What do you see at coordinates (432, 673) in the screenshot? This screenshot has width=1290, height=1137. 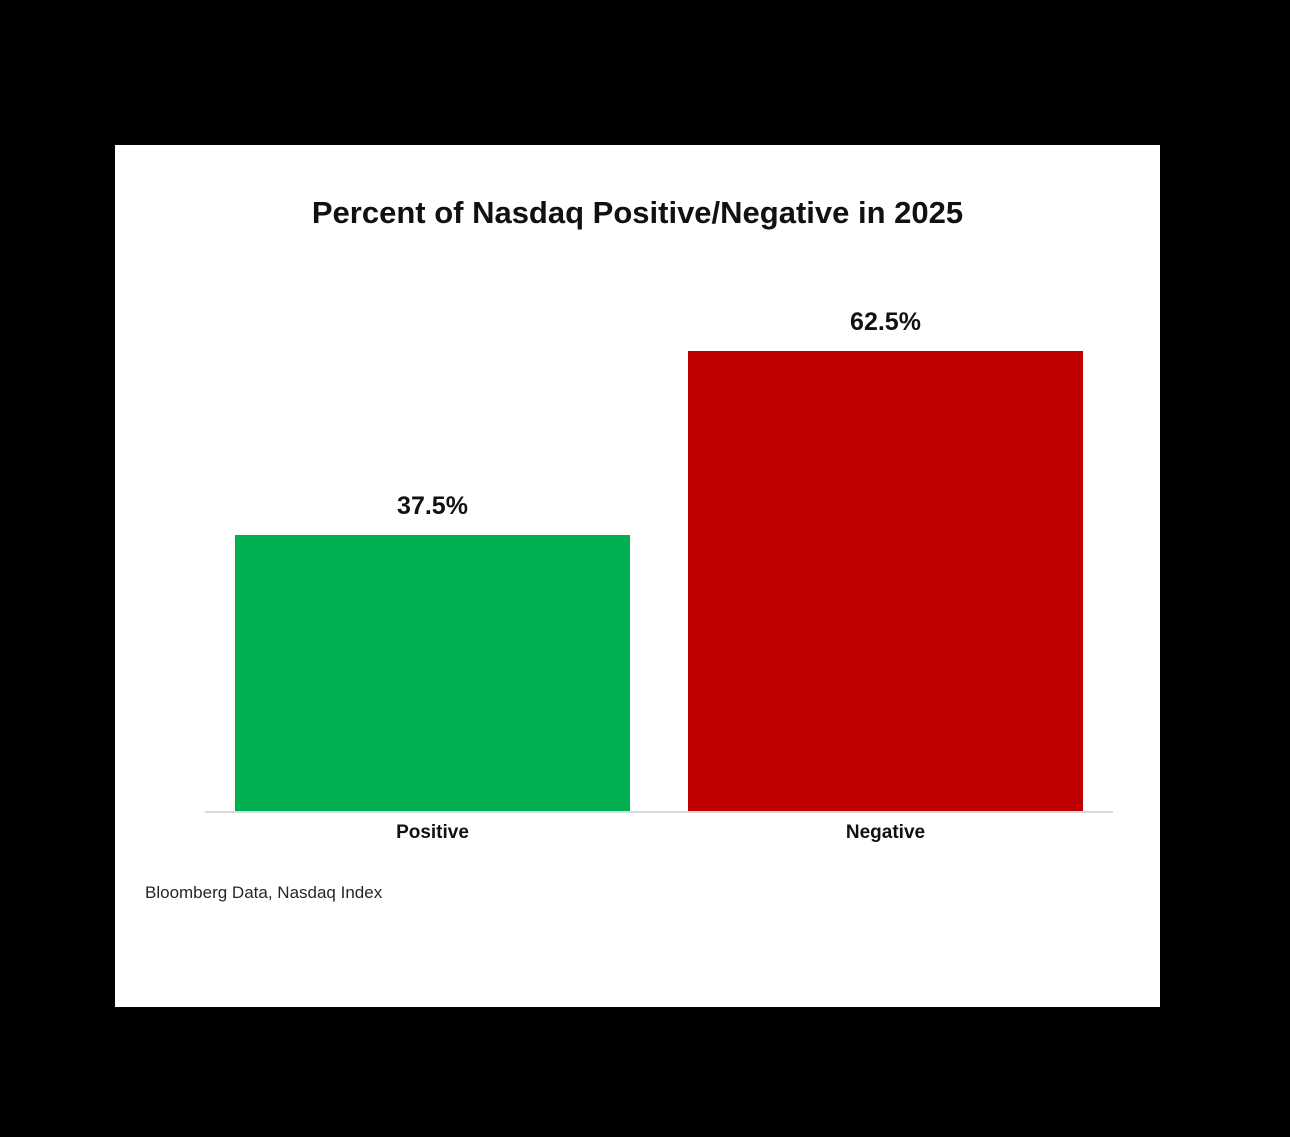 I see `bar-rect-positive` at bounding box center [432, 673].